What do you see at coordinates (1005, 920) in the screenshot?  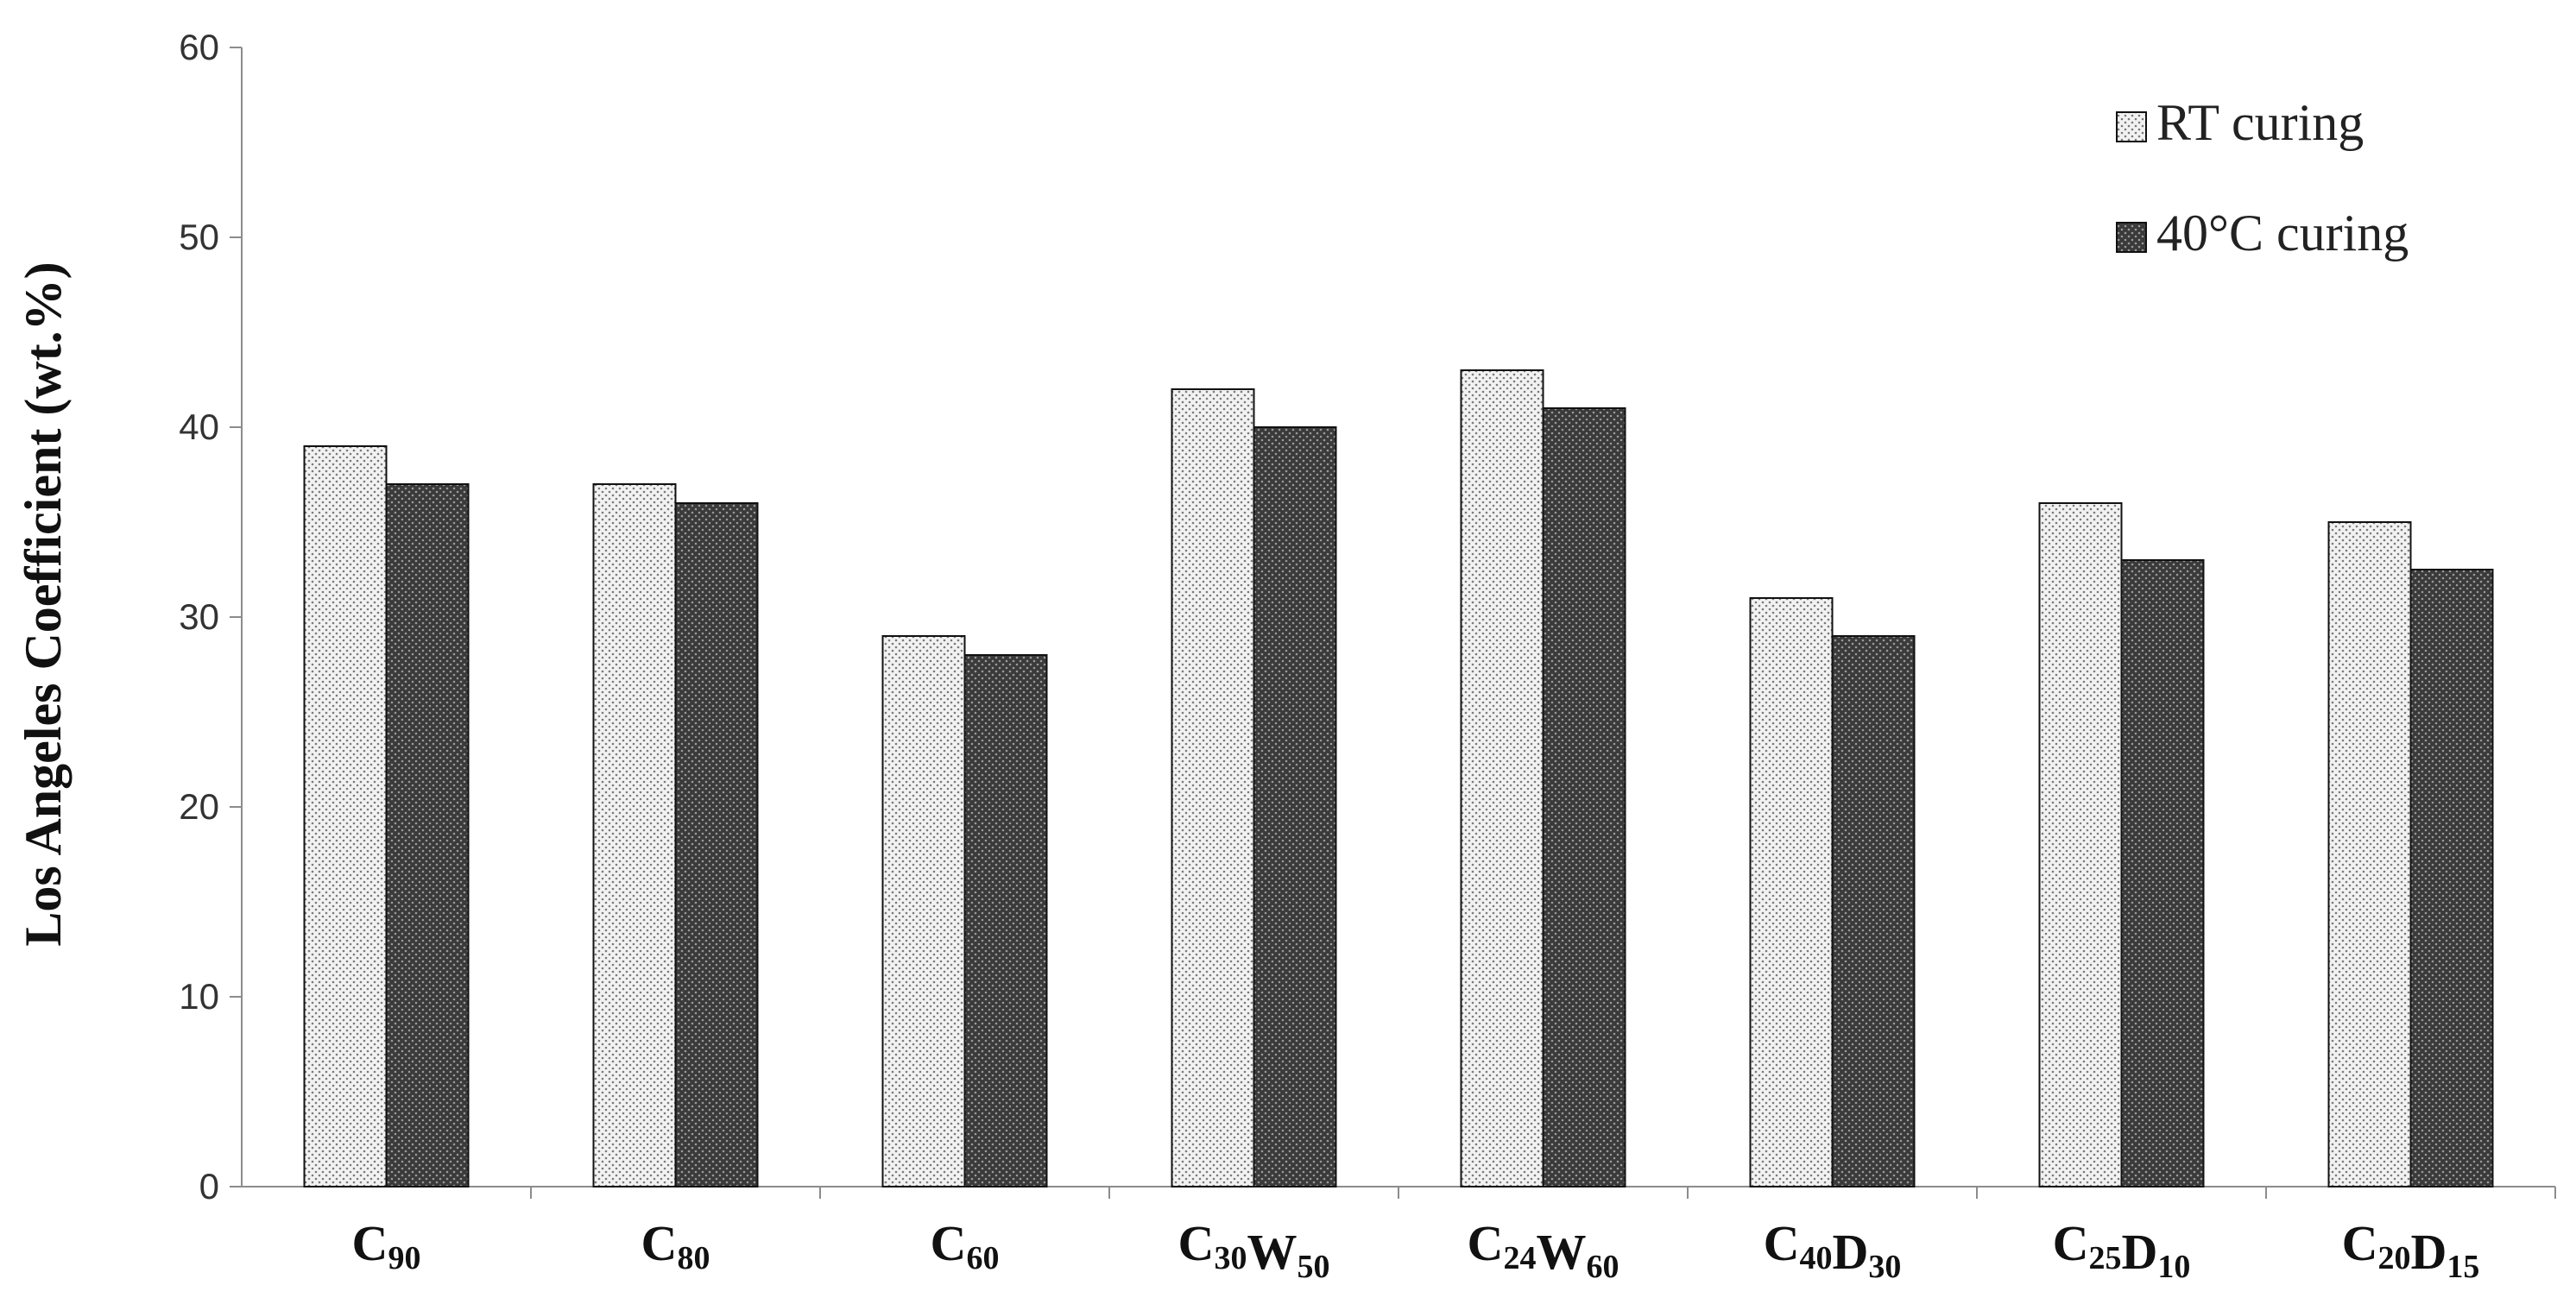 I see `bar-40c-curing-c60` at bounding box center [1005, 920].